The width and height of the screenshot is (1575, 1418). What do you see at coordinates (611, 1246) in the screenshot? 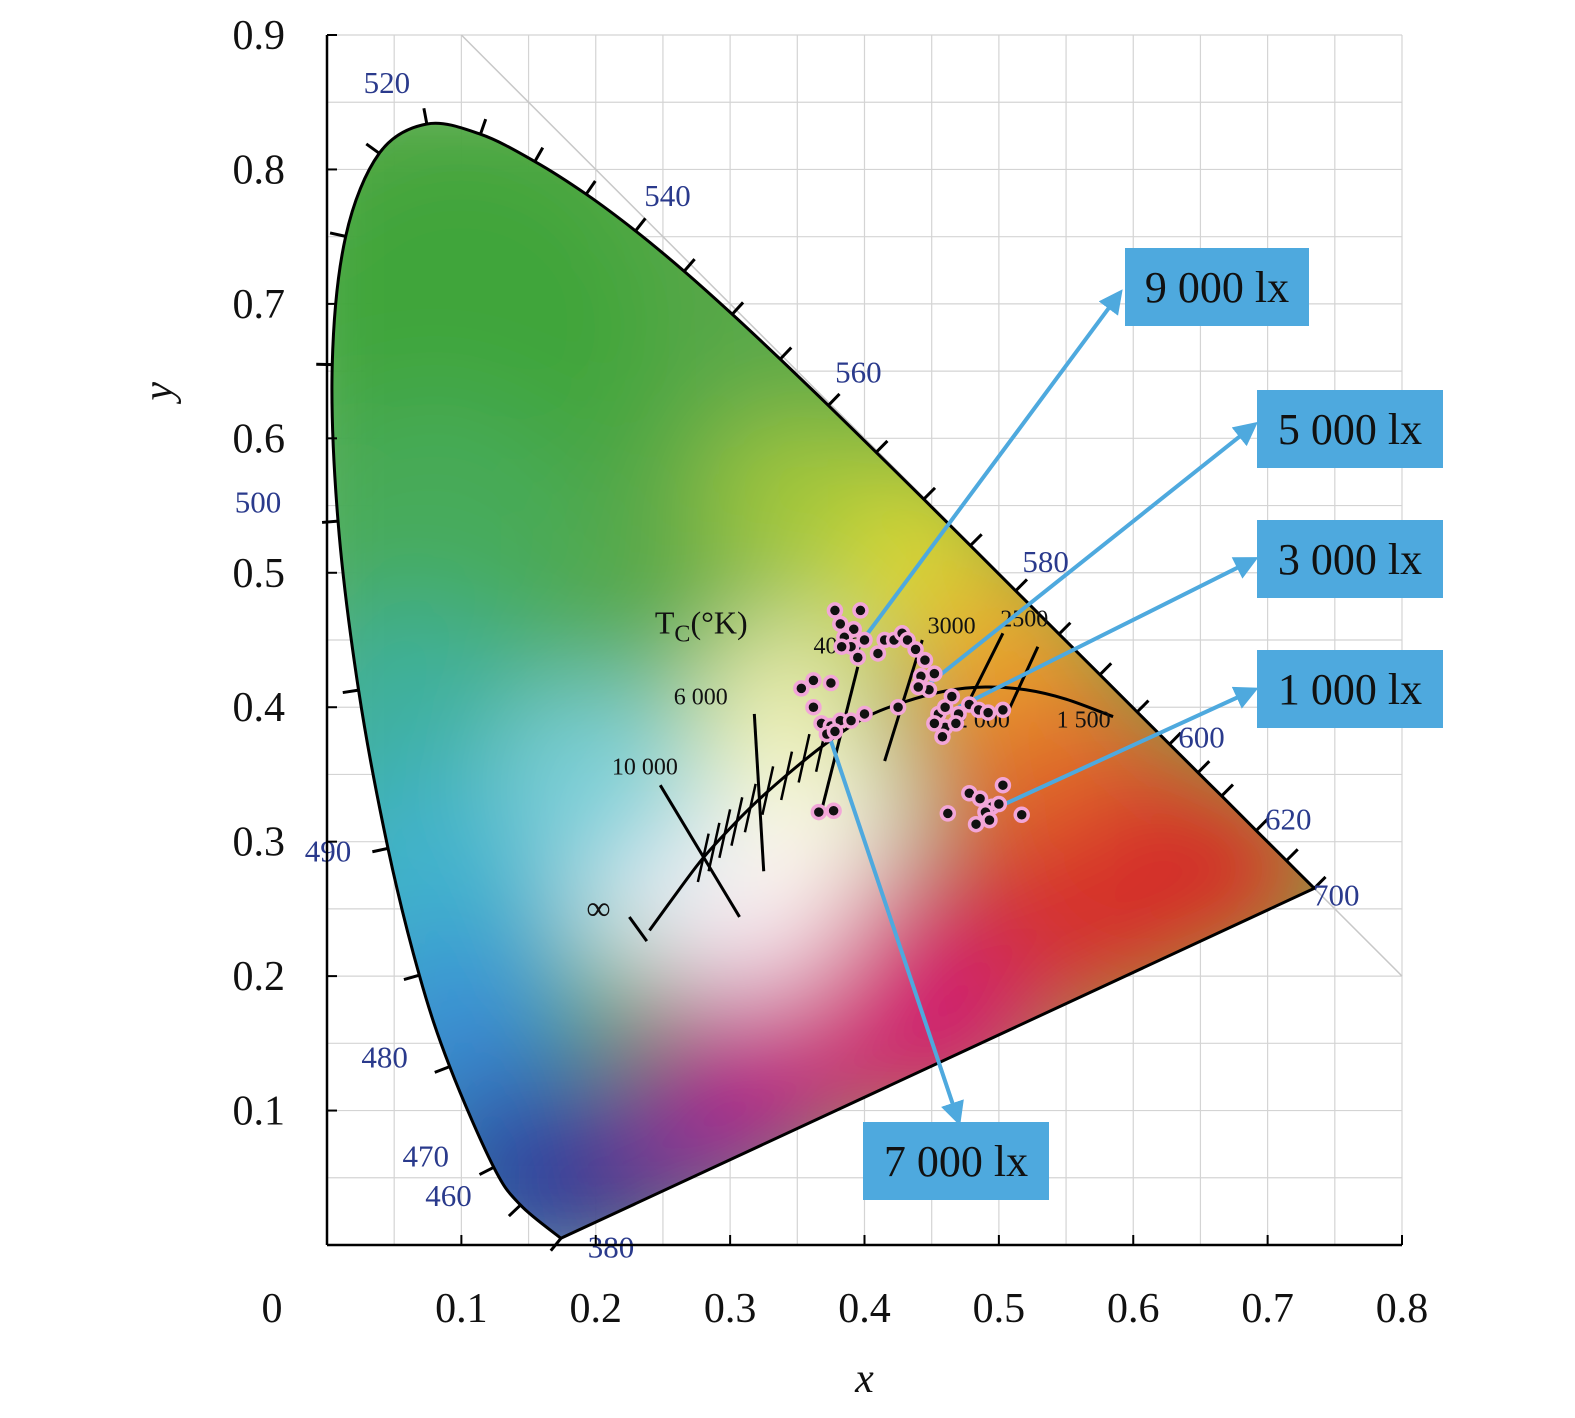
I see `wavelength-label: 380` at bounding box center [611, 1246].